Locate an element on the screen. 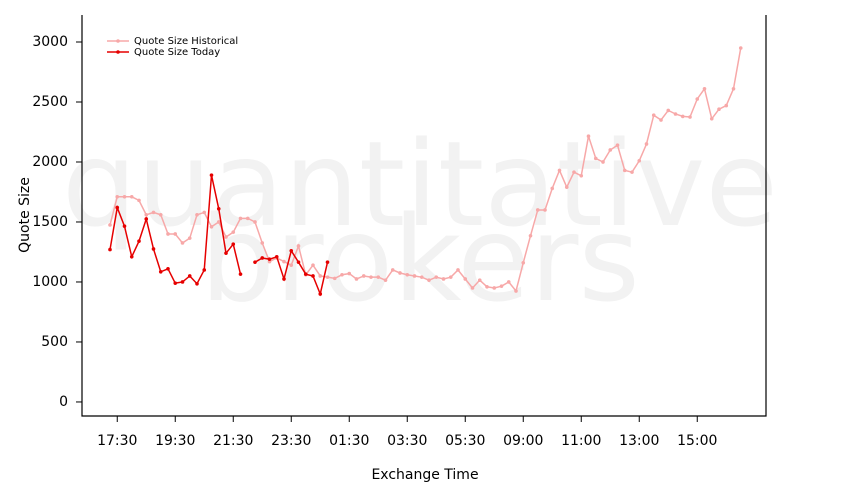  x-tick-label: 05:30 is located at coordinates (465, 441).